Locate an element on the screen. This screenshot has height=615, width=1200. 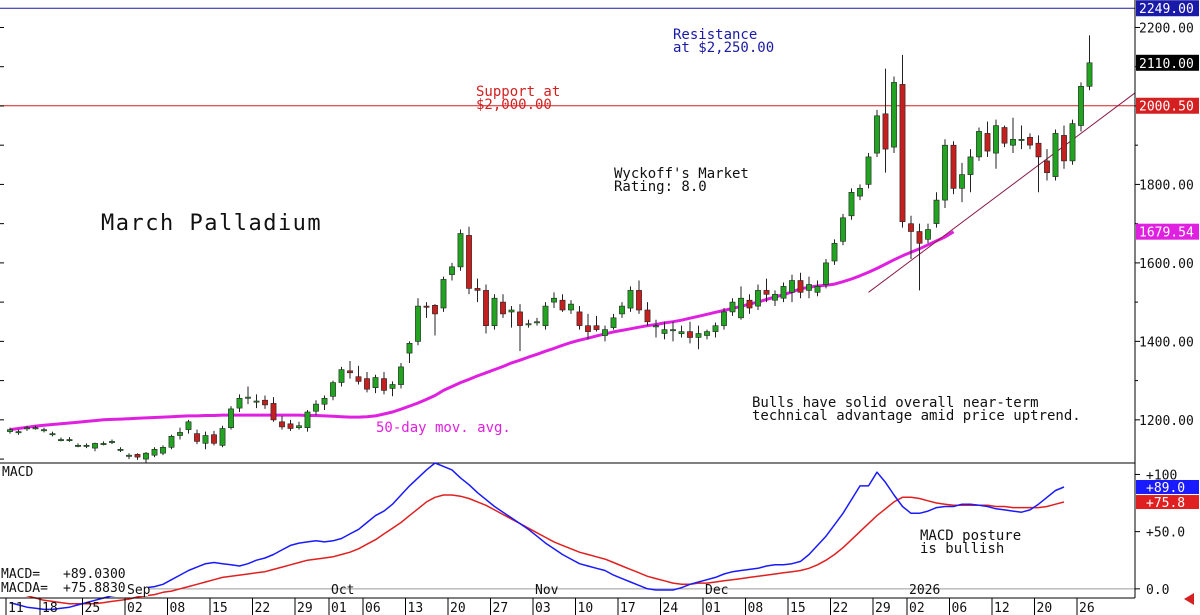
macd-annotation-line-1: MACD posture is located at coordinates (970, 536).